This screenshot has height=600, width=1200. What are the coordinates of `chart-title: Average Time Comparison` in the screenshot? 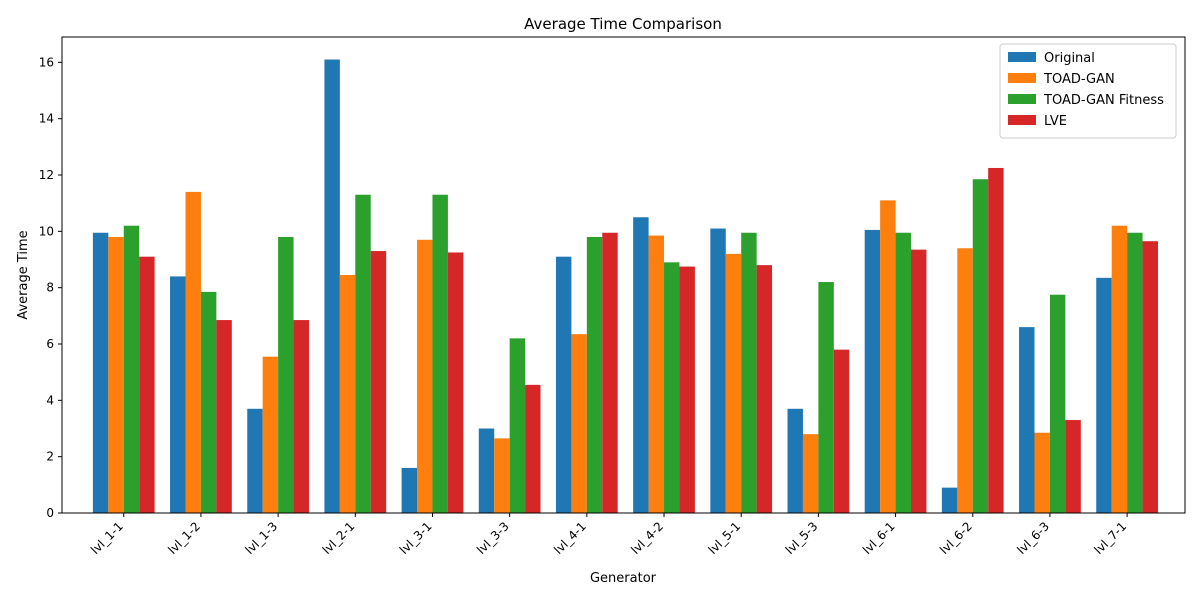 It's located at (623, 24).